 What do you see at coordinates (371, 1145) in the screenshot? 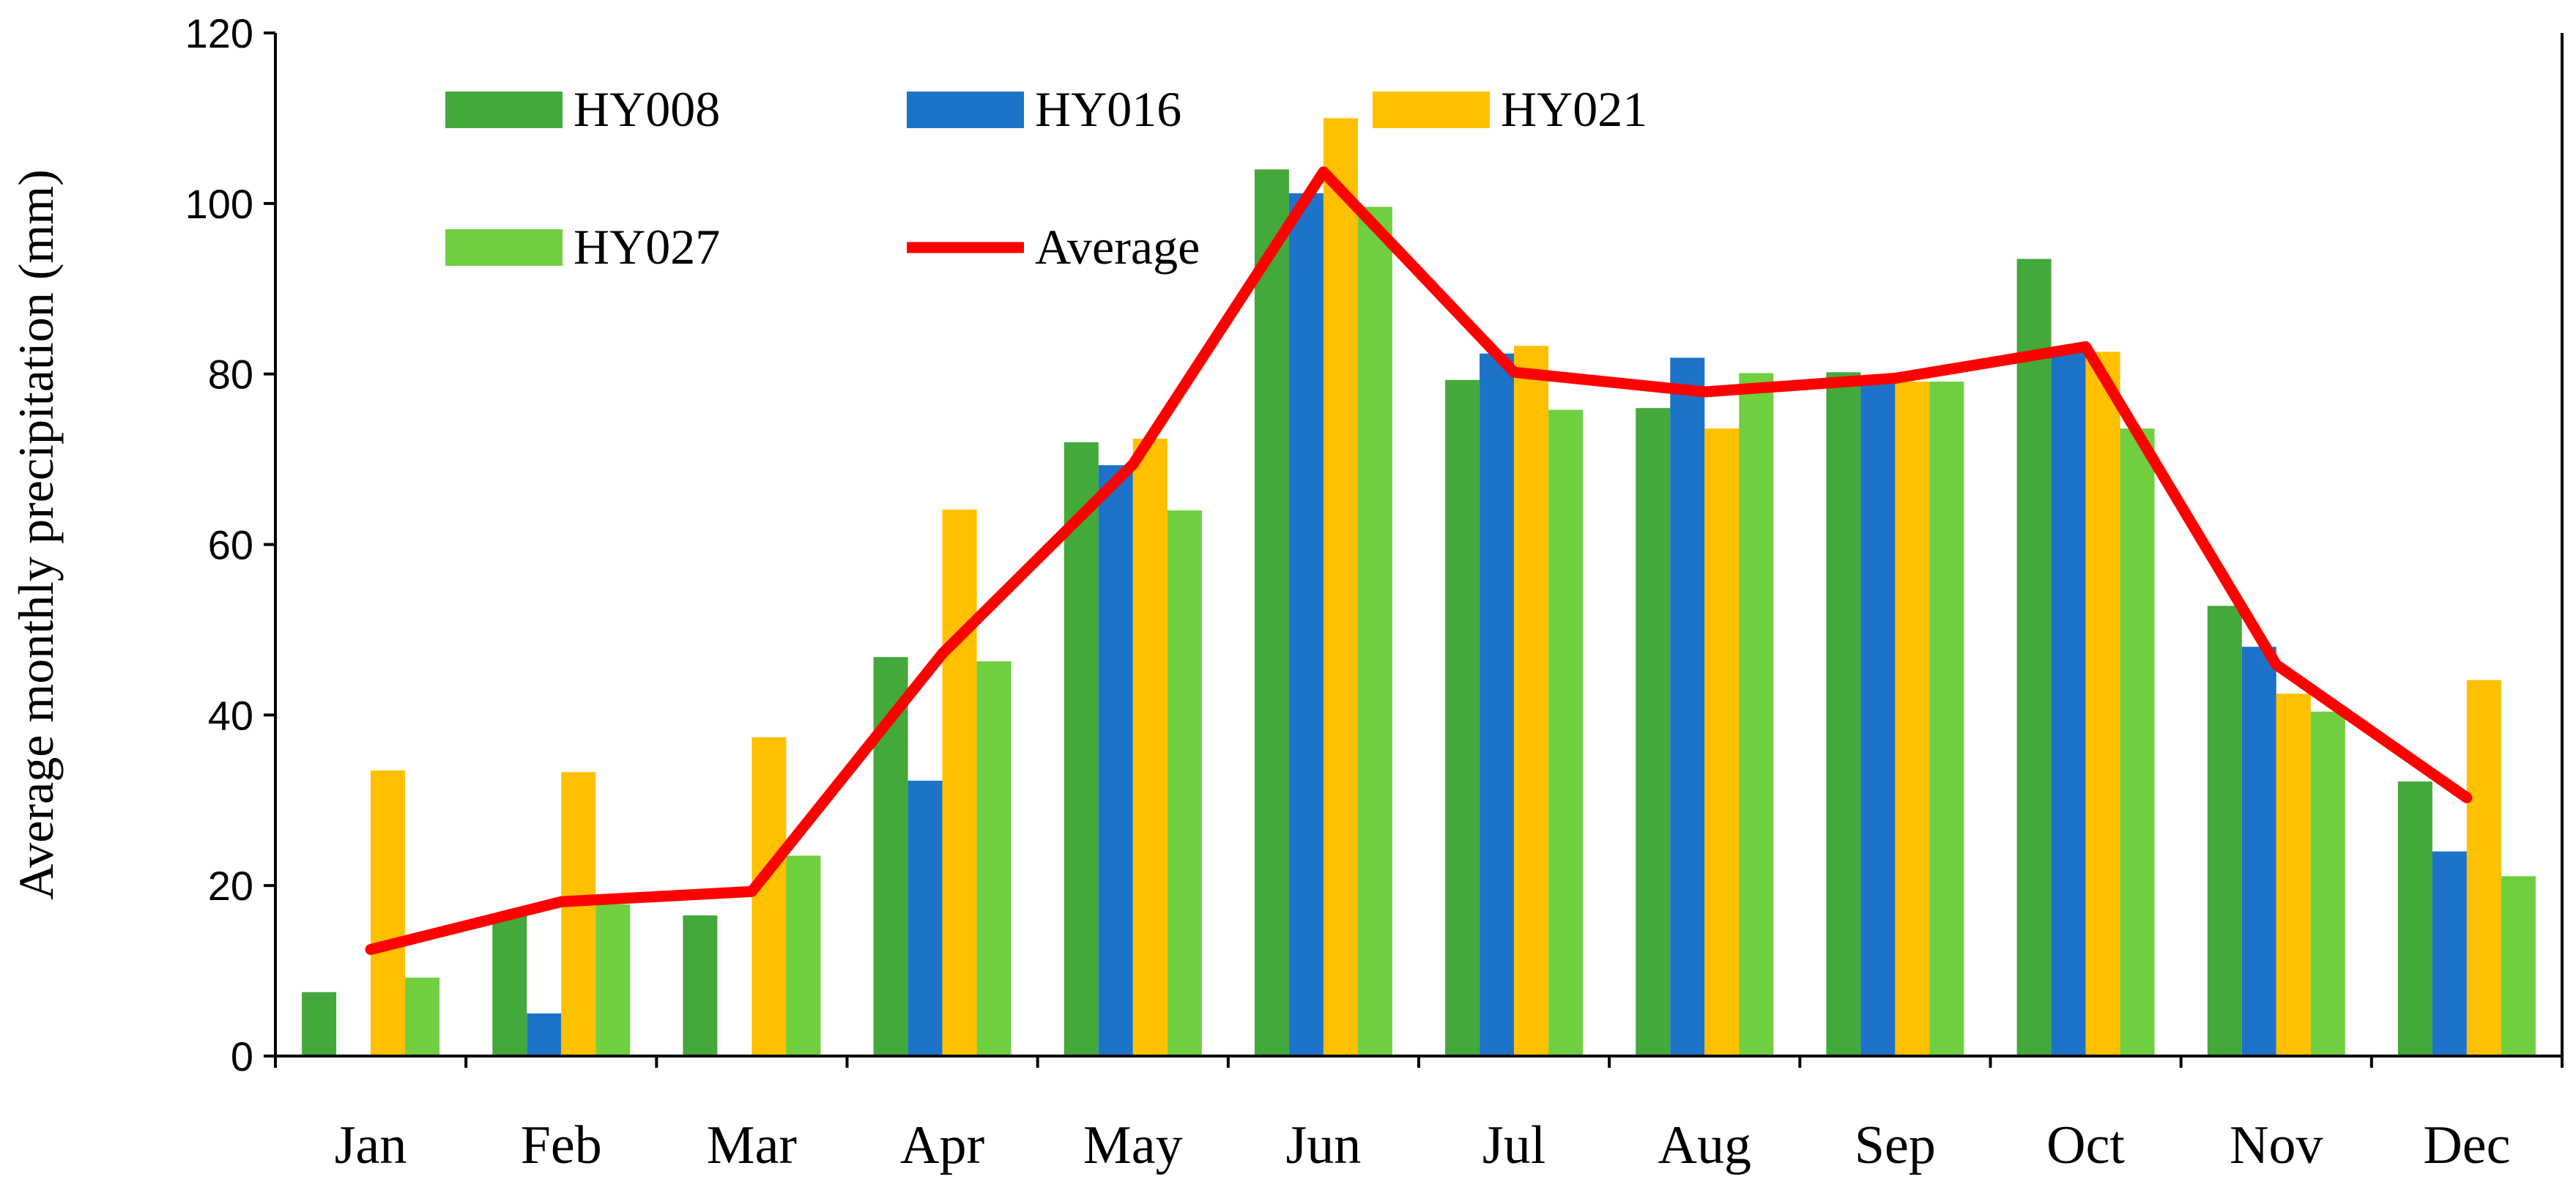
I see `x-tick-label-jan: Jan` at bounding box center [371, 1145].